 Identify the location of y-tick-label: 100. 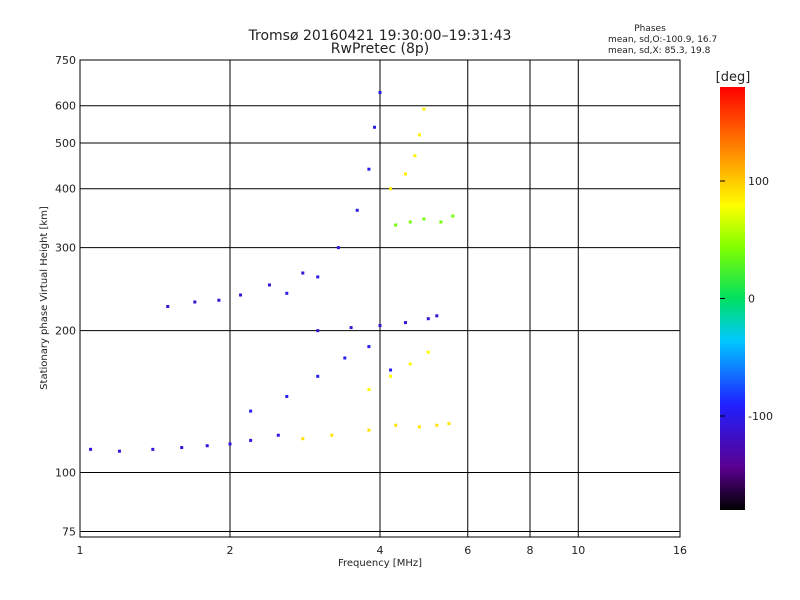
(65, 473).